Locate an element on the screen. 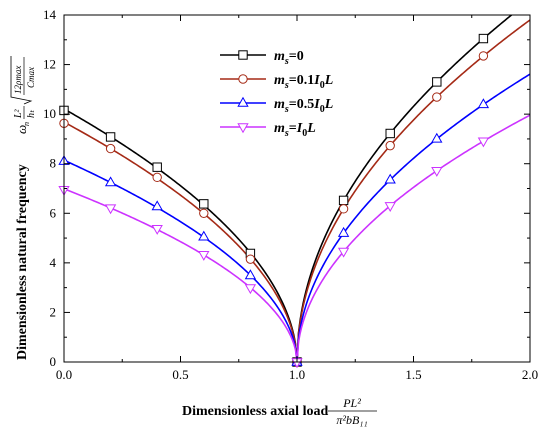 The width and height of the screenshot is (550, 437). y-axis-formula-denominator: hₜ is located at coordinates (31, 113).